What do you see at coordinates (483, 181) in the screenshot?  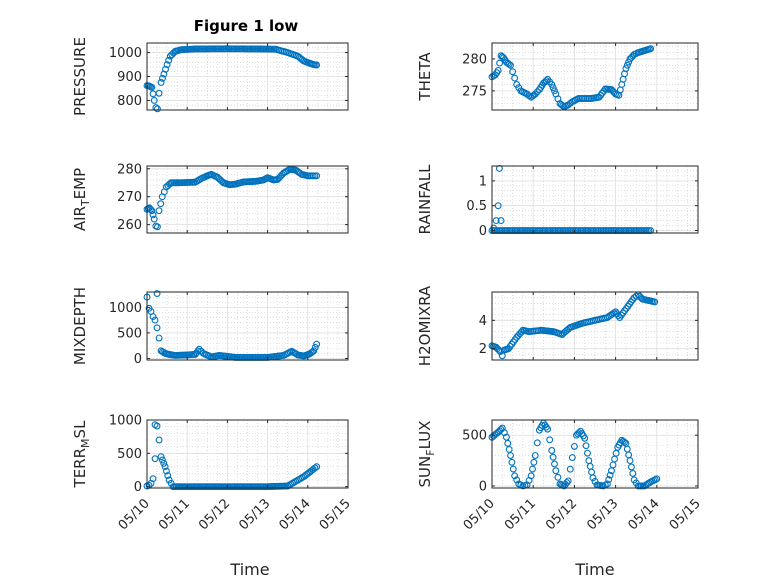 I see `y-tick-label: 1` at bounding box center [483, 181].